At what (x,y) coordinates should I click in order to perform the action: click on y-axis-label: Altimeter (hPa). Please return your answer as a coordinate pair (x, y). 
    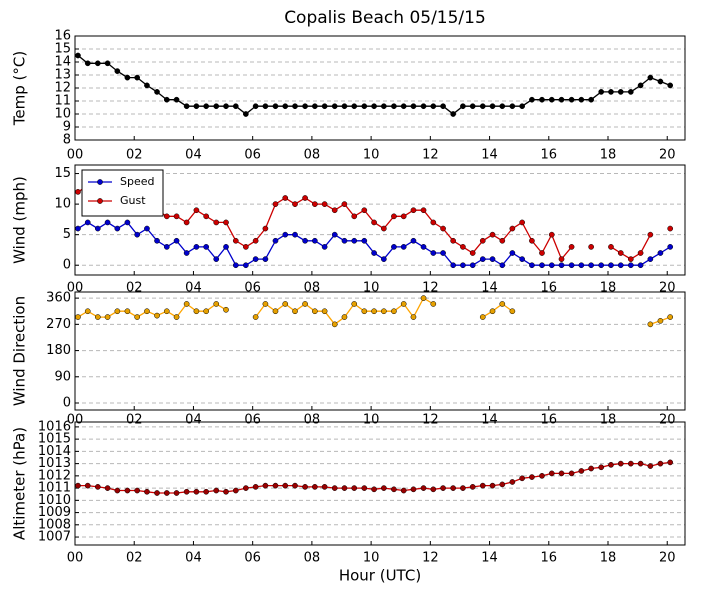
    Looking at the image, I should click on (20, 483).